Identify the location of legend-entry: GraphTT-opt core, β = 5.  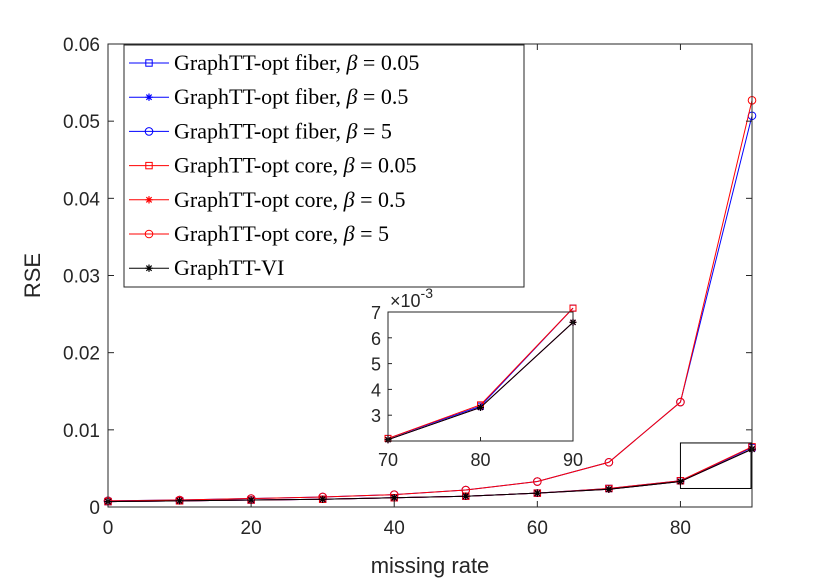
(259, 233).